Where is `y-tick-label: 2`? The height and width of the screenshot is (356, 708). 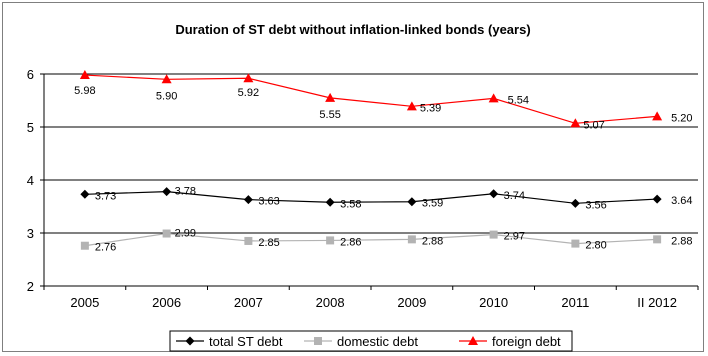
y-tick-label: 2 is located at coordinates (30, 286).